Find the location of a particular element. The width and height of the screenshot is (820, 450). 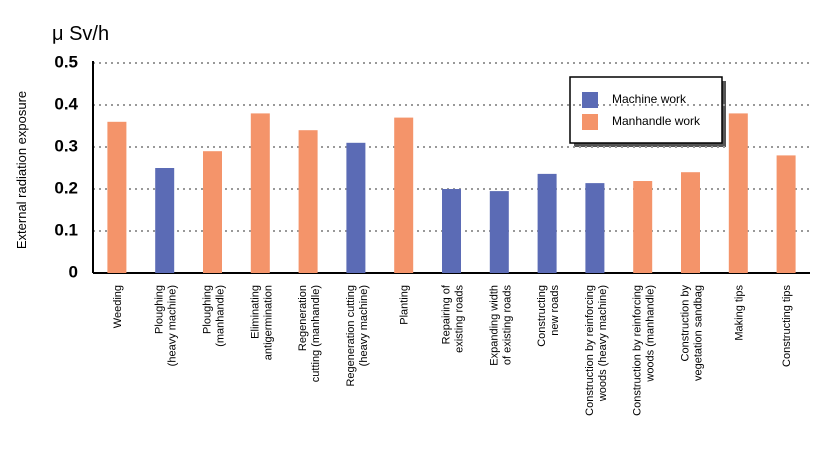

y-tick-label: 0 is located at coordinates (73, 271).